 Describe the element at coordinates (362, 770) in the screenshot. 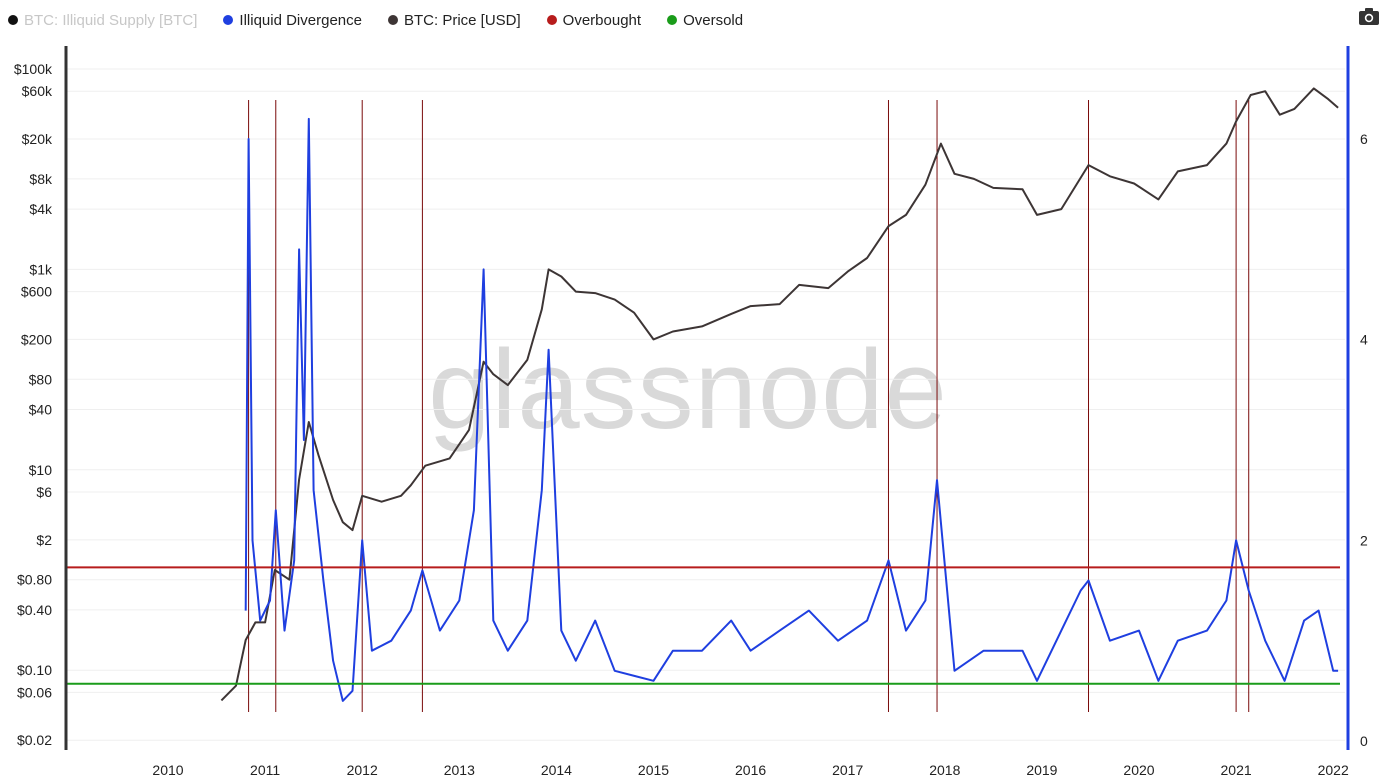

I see `x-tick-label: 2012` at that location.